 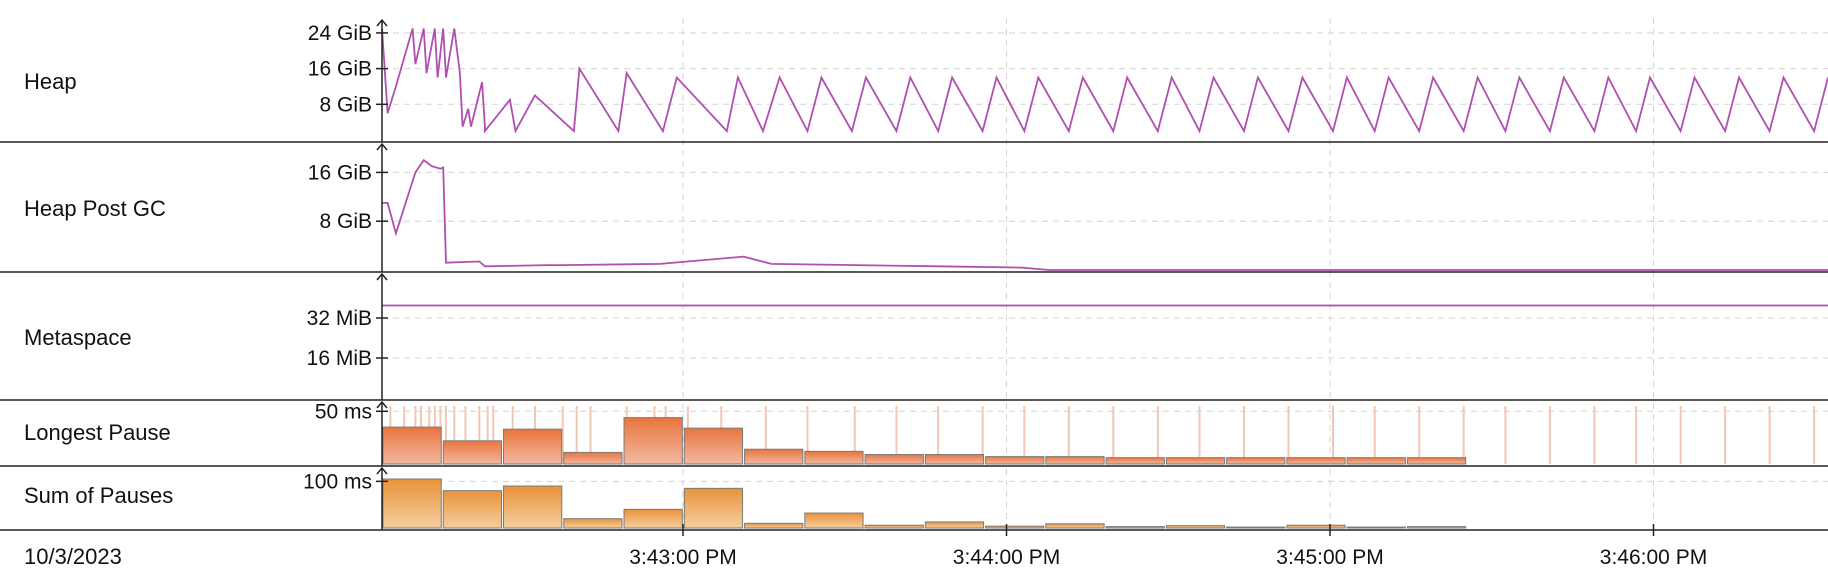 I want to click on date-label: 10/3/2023, so click(x=73, y=556).